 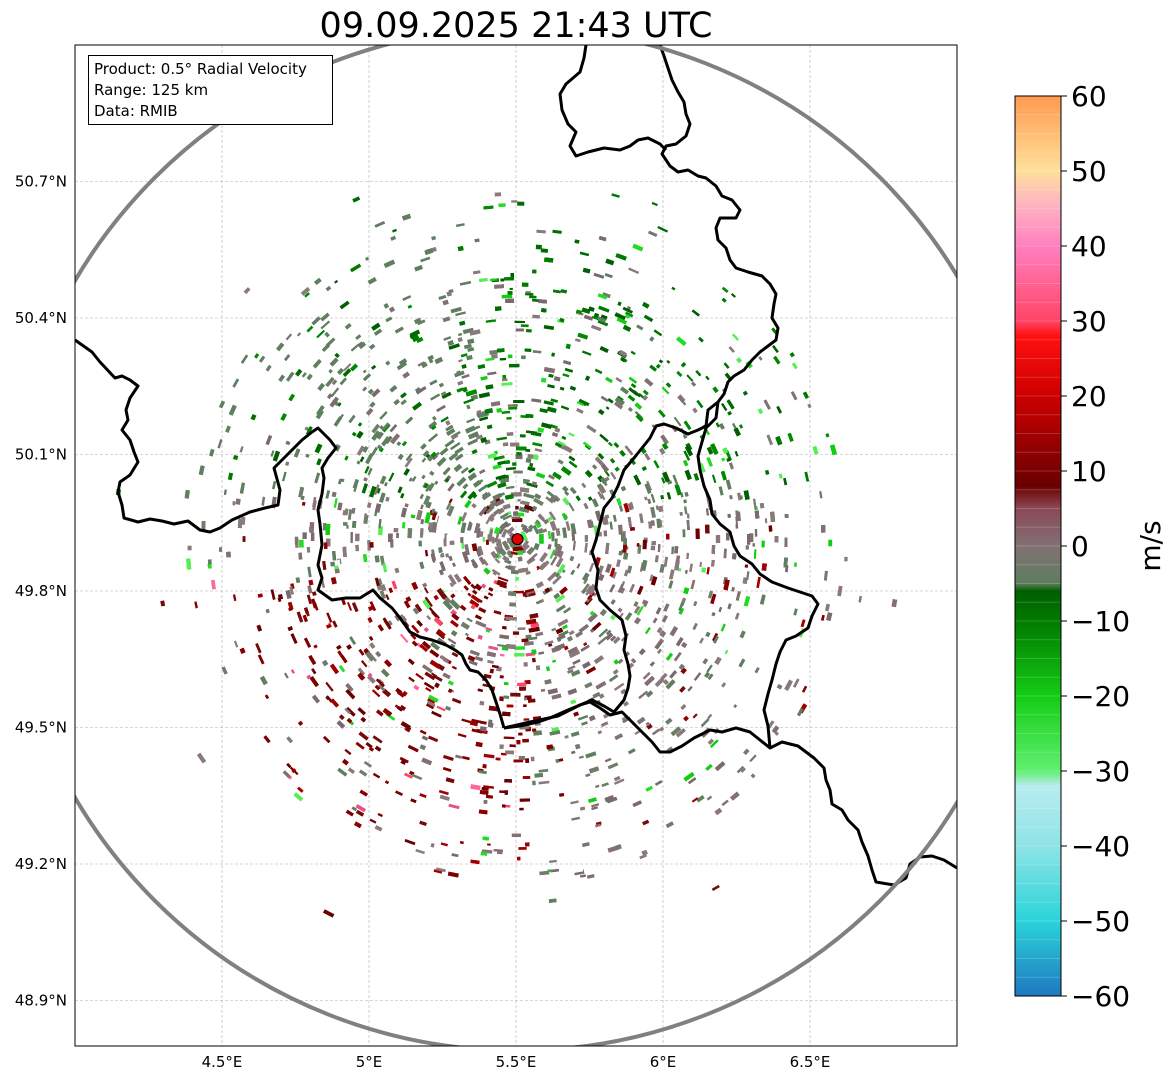 I want to click on radar-site-marker, so click(x=517, y=539).